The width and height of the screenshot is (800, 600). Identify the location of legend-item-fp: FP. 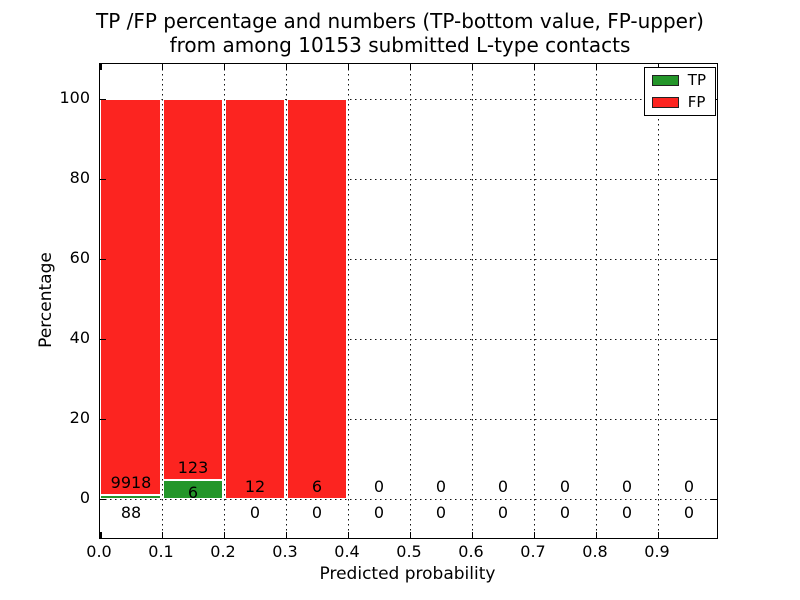
(678, 102).